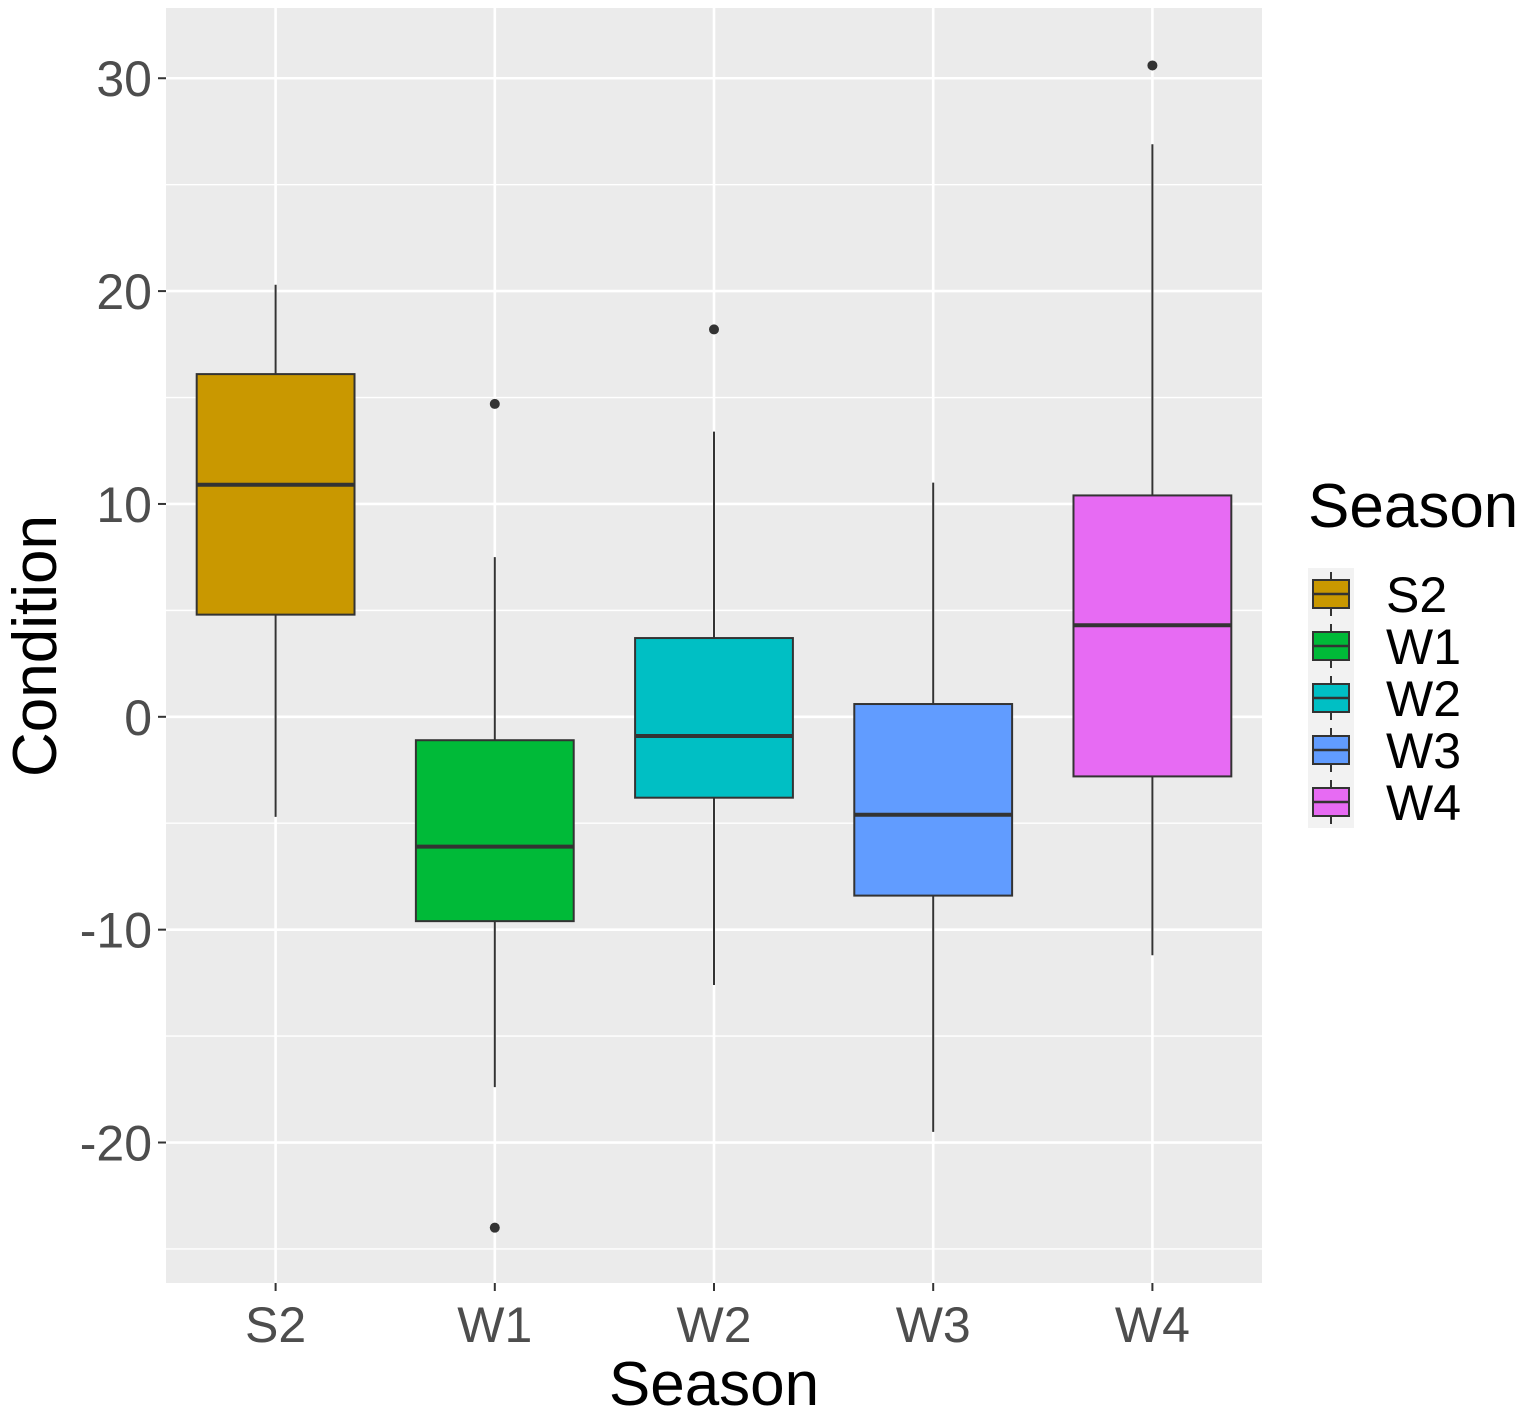 The height and width of the screenshot is (1417, 1528). Describe the element at coordinates (116, 931) in the screenshot. I see `y-tick-label: -10` at that location.